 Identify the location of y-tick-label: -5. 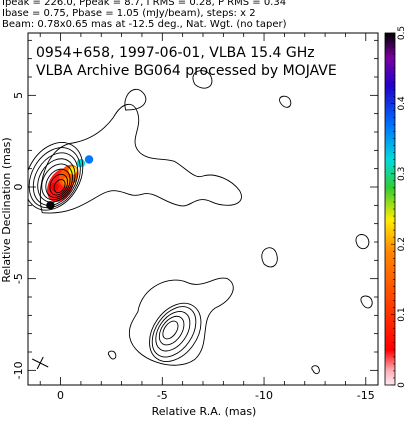
(18, 278).